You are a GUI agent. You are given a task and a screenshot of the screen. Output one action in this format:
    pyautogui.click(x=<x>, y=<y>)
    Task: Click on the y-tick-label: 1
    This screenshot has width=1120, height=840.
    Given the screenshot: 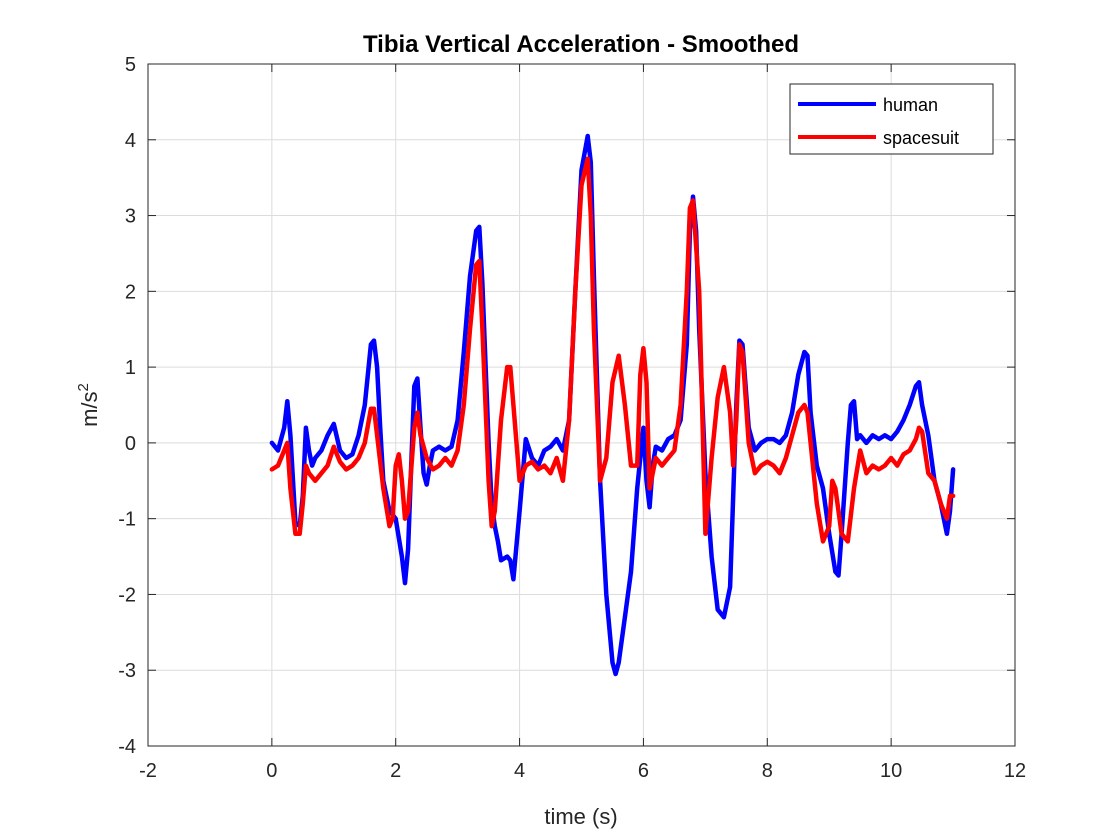 What is the action you would take?
    pyautogui.click(x=130, y=368)
    